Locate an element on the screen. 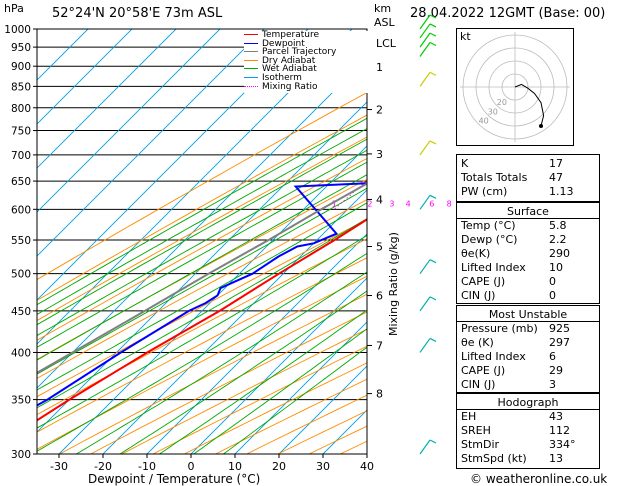 This screenshot has width=629, height=486. table-title: Hodograph is located at coordinates (528, 402).